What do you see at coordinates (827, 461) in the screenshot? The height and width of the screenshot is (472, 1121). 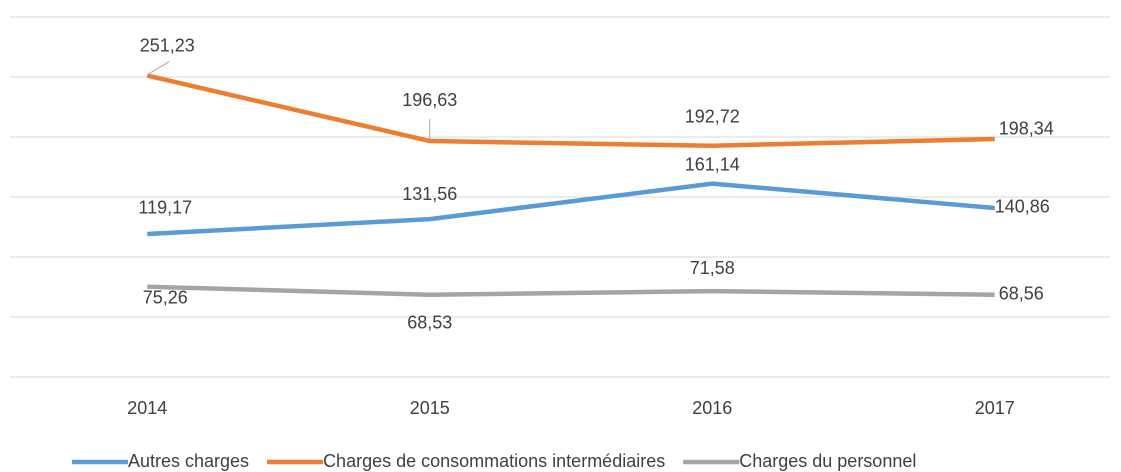 I see `legend-label: Charges du personnel` at bounding box center [827, 461].